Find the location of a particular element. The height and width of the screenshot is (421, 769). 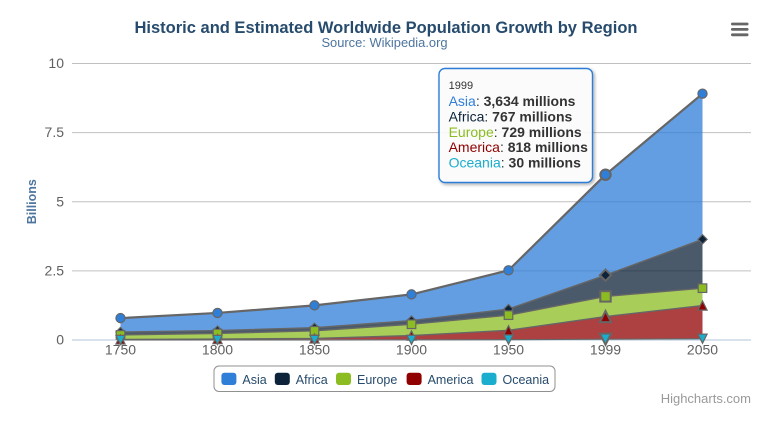

svg-text: 1750 is located at coordinates (120, 350).